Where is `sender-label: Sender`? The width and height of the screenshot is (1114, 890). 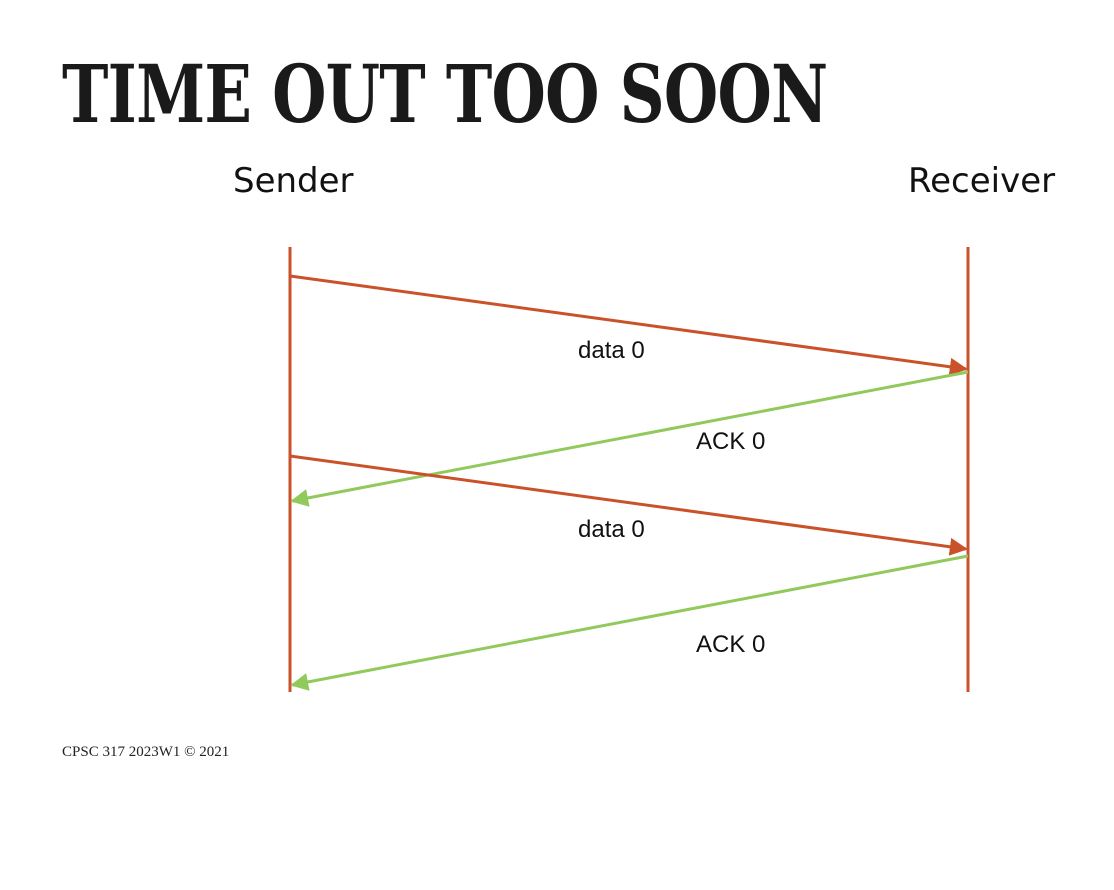 sender-label: Sender is located at coordinates (293, 181).